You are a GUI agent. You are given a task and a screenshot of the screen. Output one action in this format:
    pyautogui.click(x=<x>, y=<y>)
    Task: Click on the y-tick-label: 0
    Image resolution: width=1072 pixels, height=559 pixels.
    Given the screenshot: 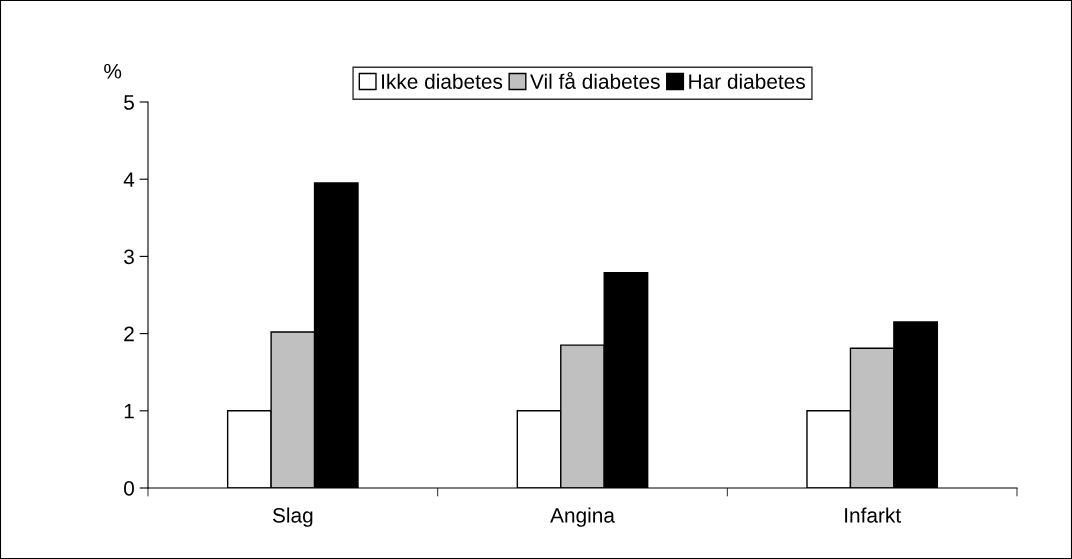 What is the action you would take?
    pyautogui.click(x=129, y=488)
    